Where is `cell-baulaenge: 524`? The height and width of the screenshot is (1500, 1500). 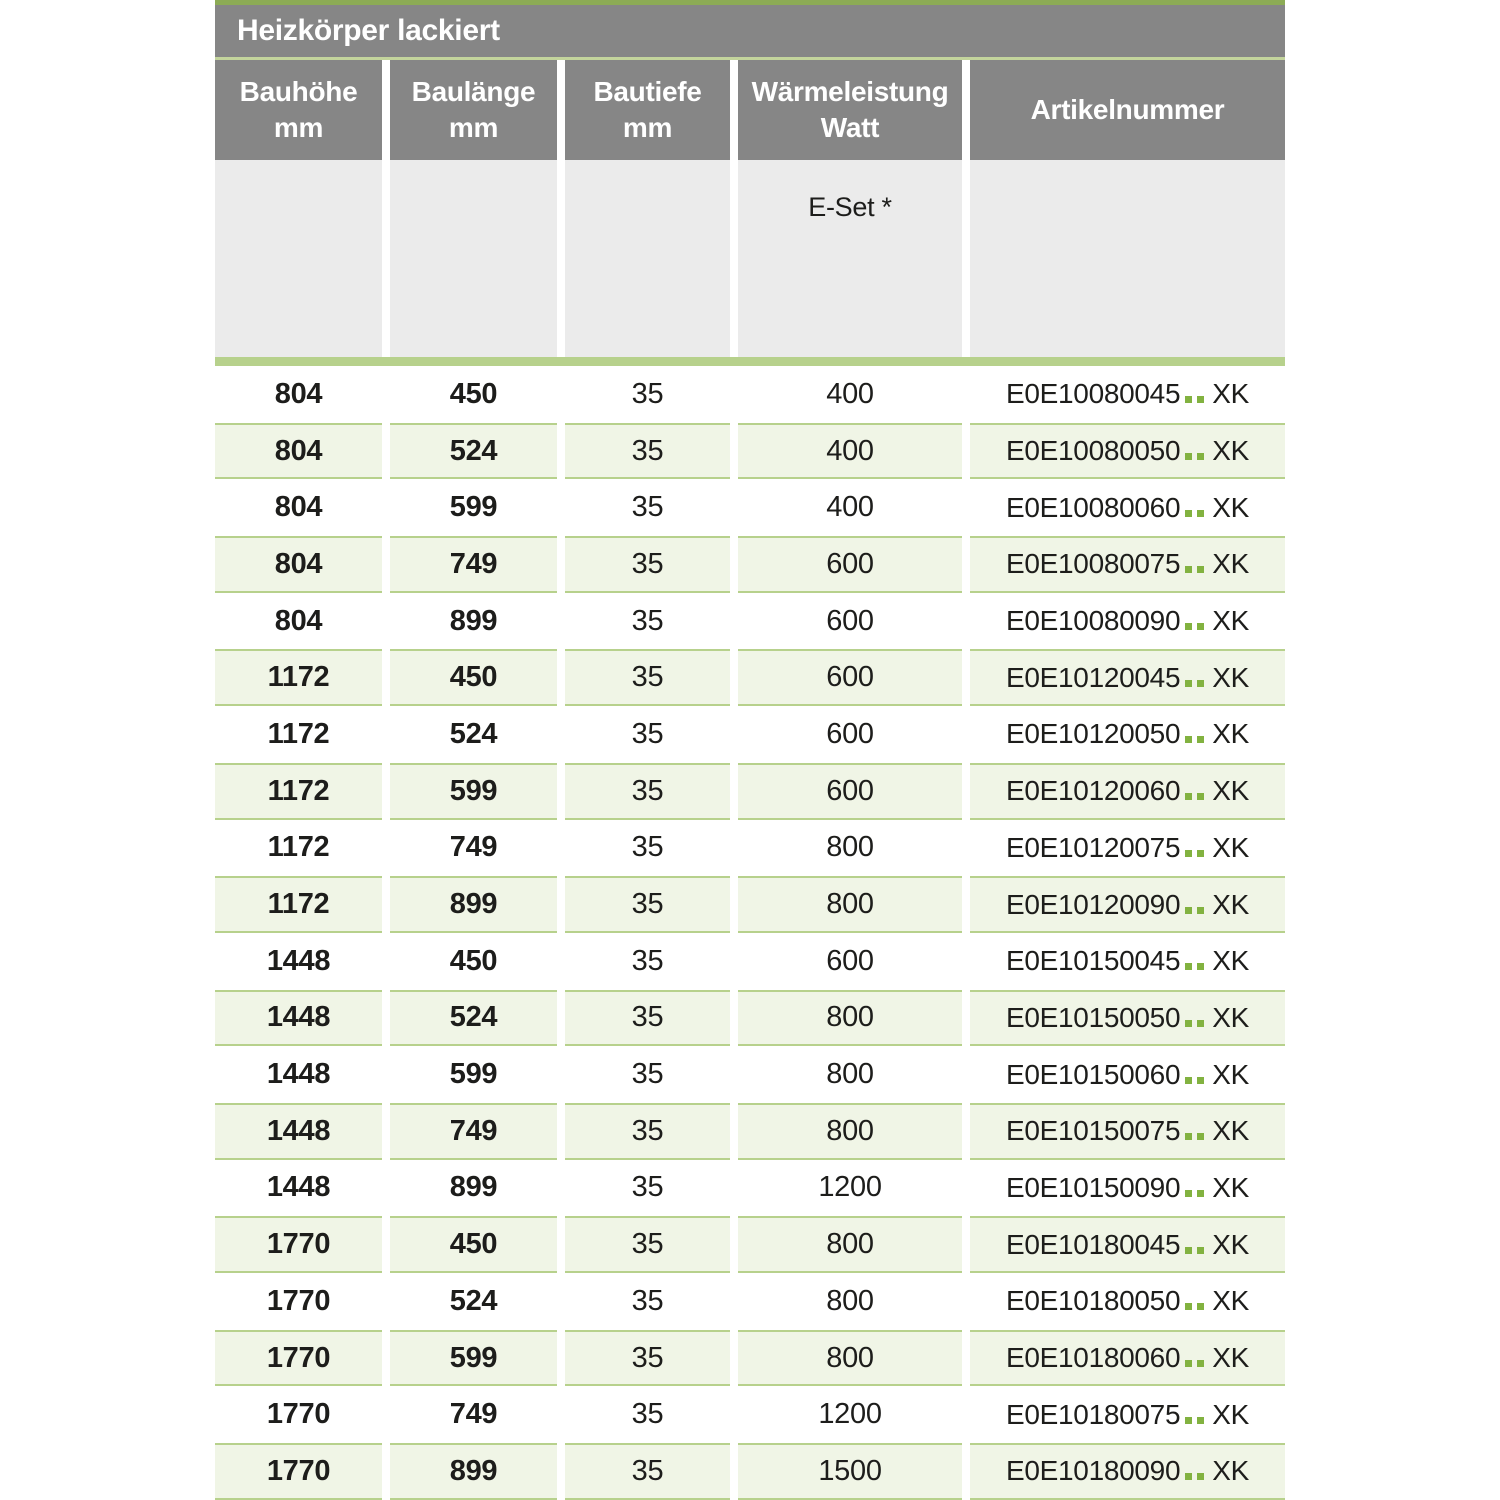 cell-baulaenge: 524 is located at coordinates (473, 451).